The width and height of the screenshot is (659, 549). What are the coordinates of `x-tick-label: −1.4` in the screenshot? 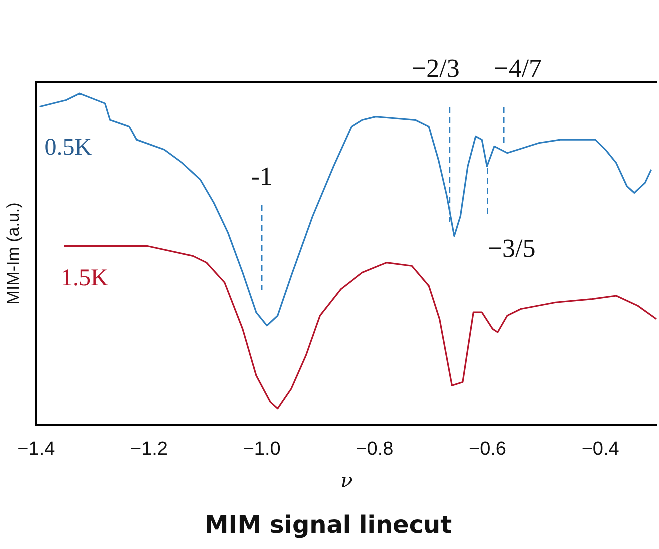 It's located at (37, 449).